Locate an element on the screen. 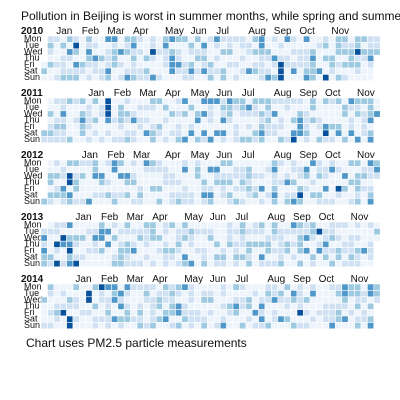 The width and height of the screenshot is (400, 400). month-label: Oct is located at coordinates (333, 93).